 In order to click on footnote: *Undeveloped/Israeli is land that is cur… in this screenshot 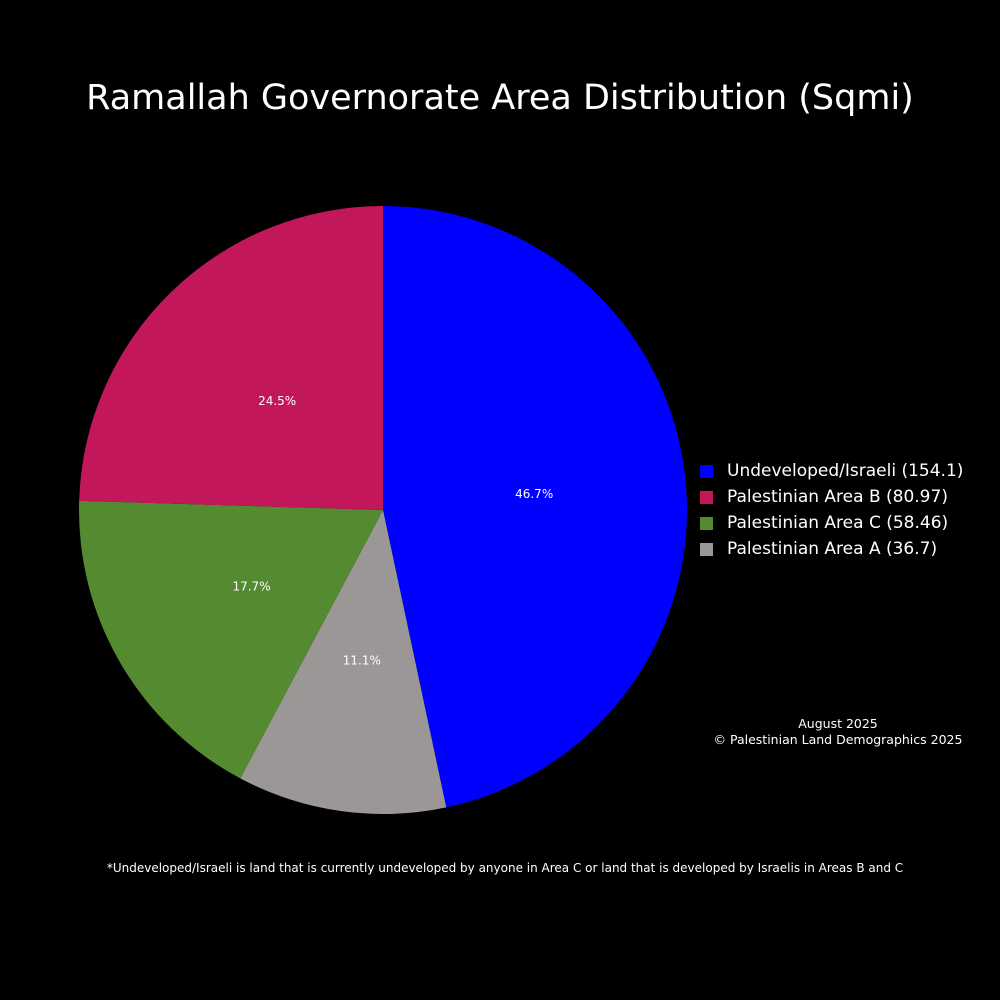, I will do `click(505, 868)`.